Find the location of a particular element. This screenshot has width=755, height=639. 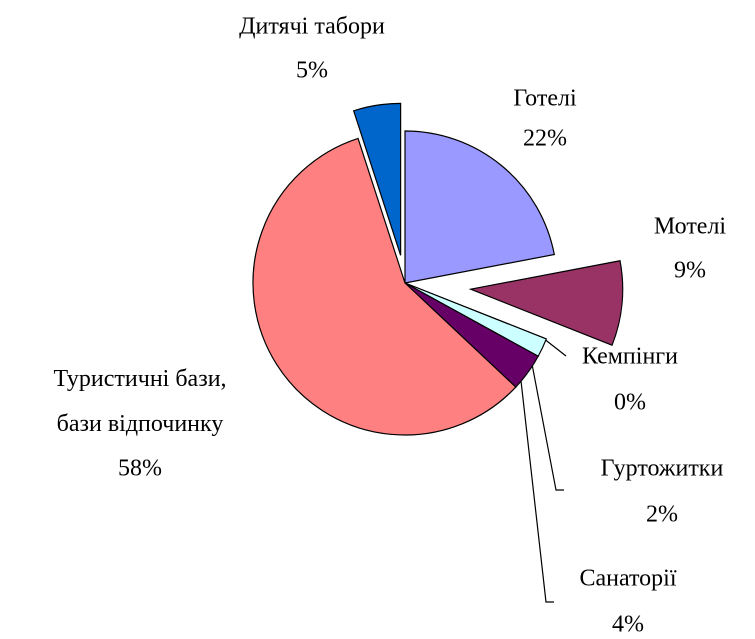

slice-label: Кемпінги is located at coordinates (630, 357).